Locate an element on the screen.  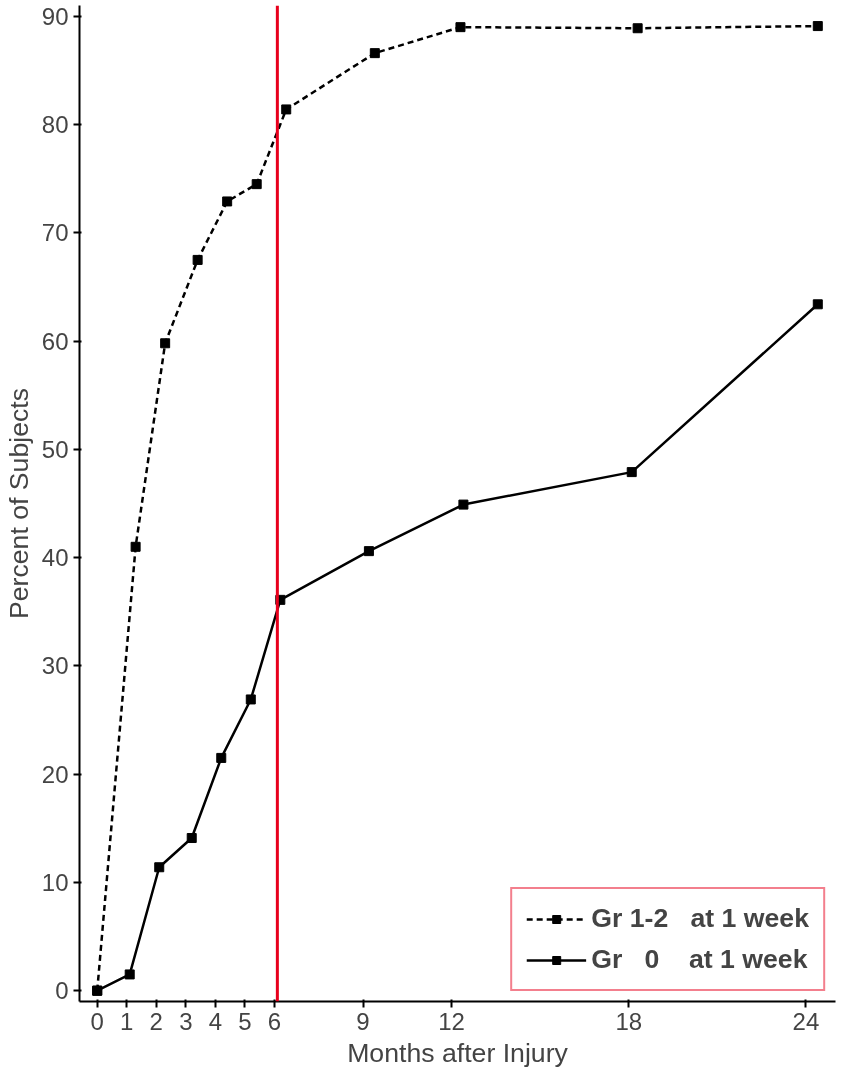
legend-label: Gr 0 at 1 week is located at coordinates (699, 959).